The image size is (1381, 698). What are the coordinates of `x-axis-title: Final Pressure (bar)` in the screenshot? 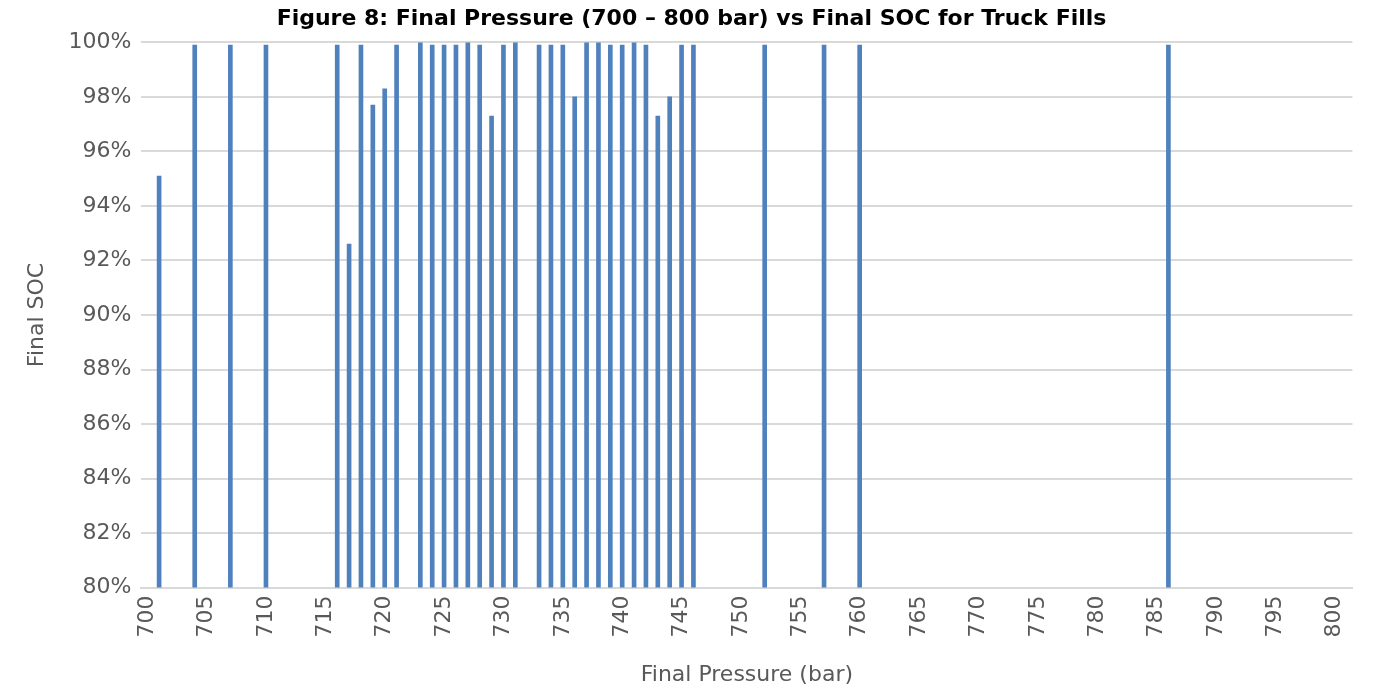 It's located at (747, 673).